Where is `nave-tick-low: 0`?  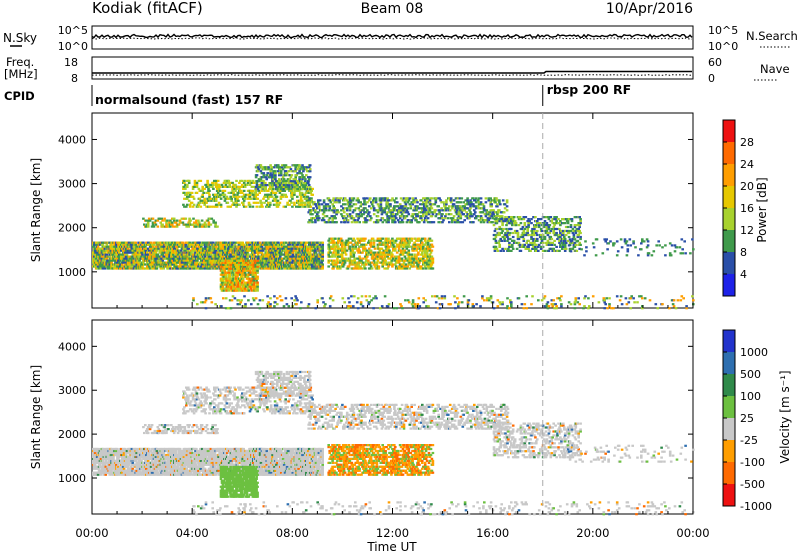 nave-tick-low: 0 is located at coordinates (711, 78).